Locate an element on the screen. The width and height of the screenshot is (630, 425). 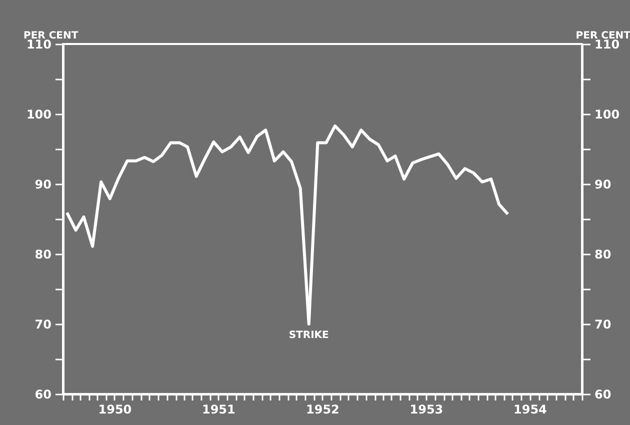
y2-tick-label: 70 is located at coordinates (603, 325).